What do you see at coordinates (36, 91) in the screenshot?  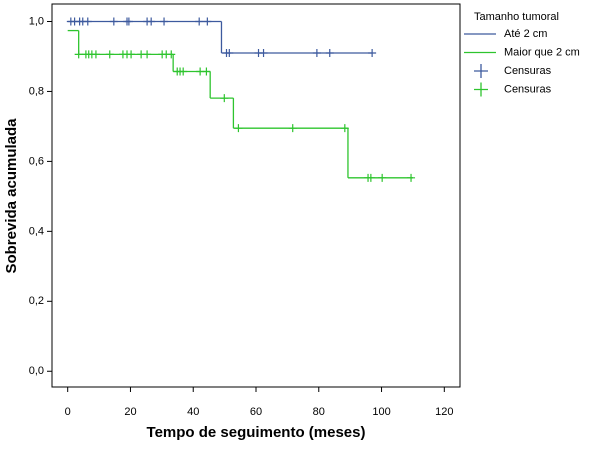 I see `y-tick-label: 0,8` at bounding box center [36, 91].